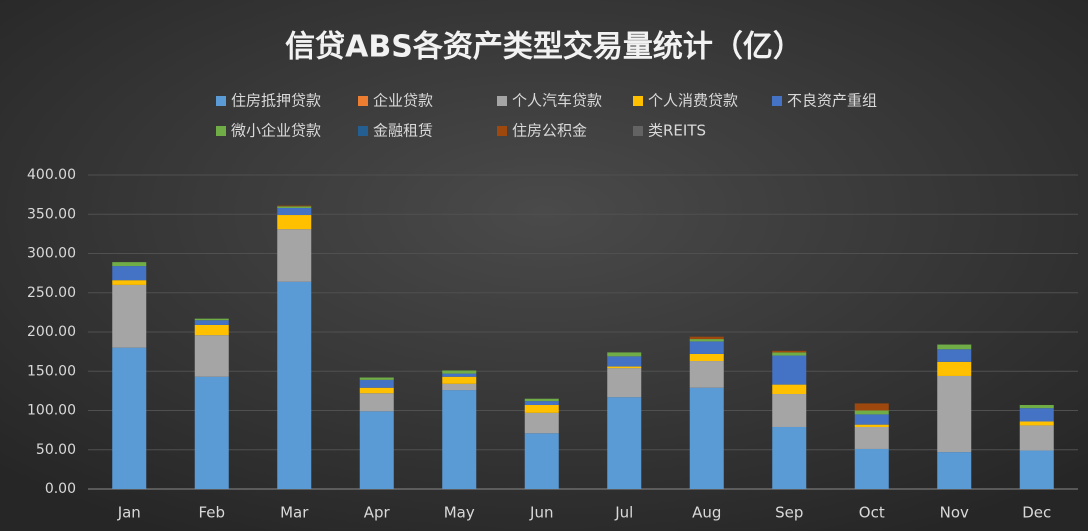  Describe the element at coordinates (541, 513) in the screenshot. I see `x-tick-label: Jun` at that location.